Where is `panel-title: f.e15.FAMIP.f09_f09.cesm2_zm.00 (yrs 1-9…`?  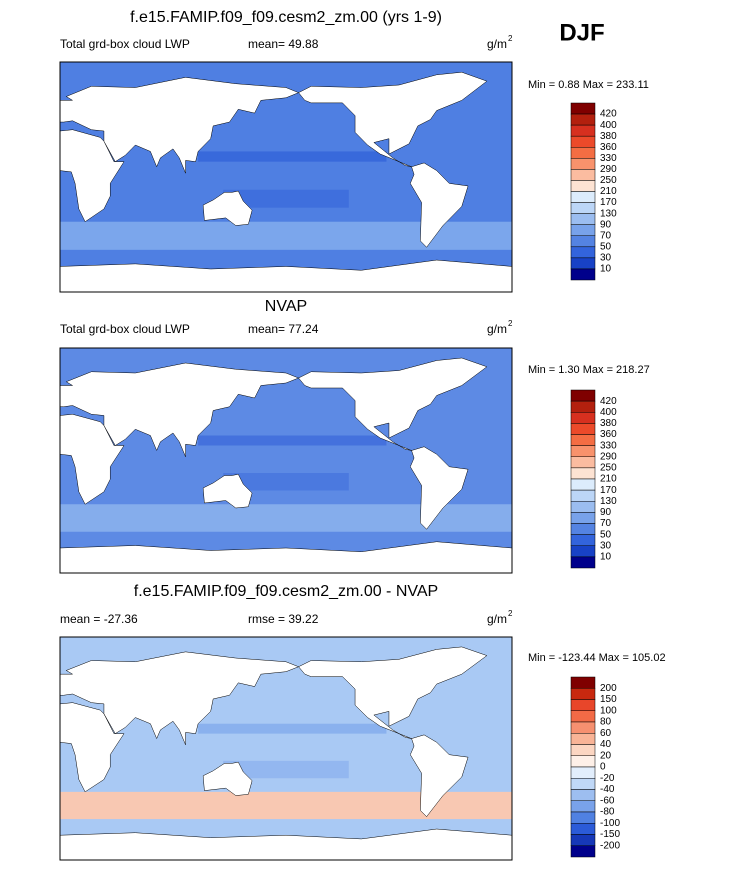
panel-title: f.e15.FAMIP.f09_f09.cesm2_zm.00 (yrs 1-9… is located at coordinates (286, 17).